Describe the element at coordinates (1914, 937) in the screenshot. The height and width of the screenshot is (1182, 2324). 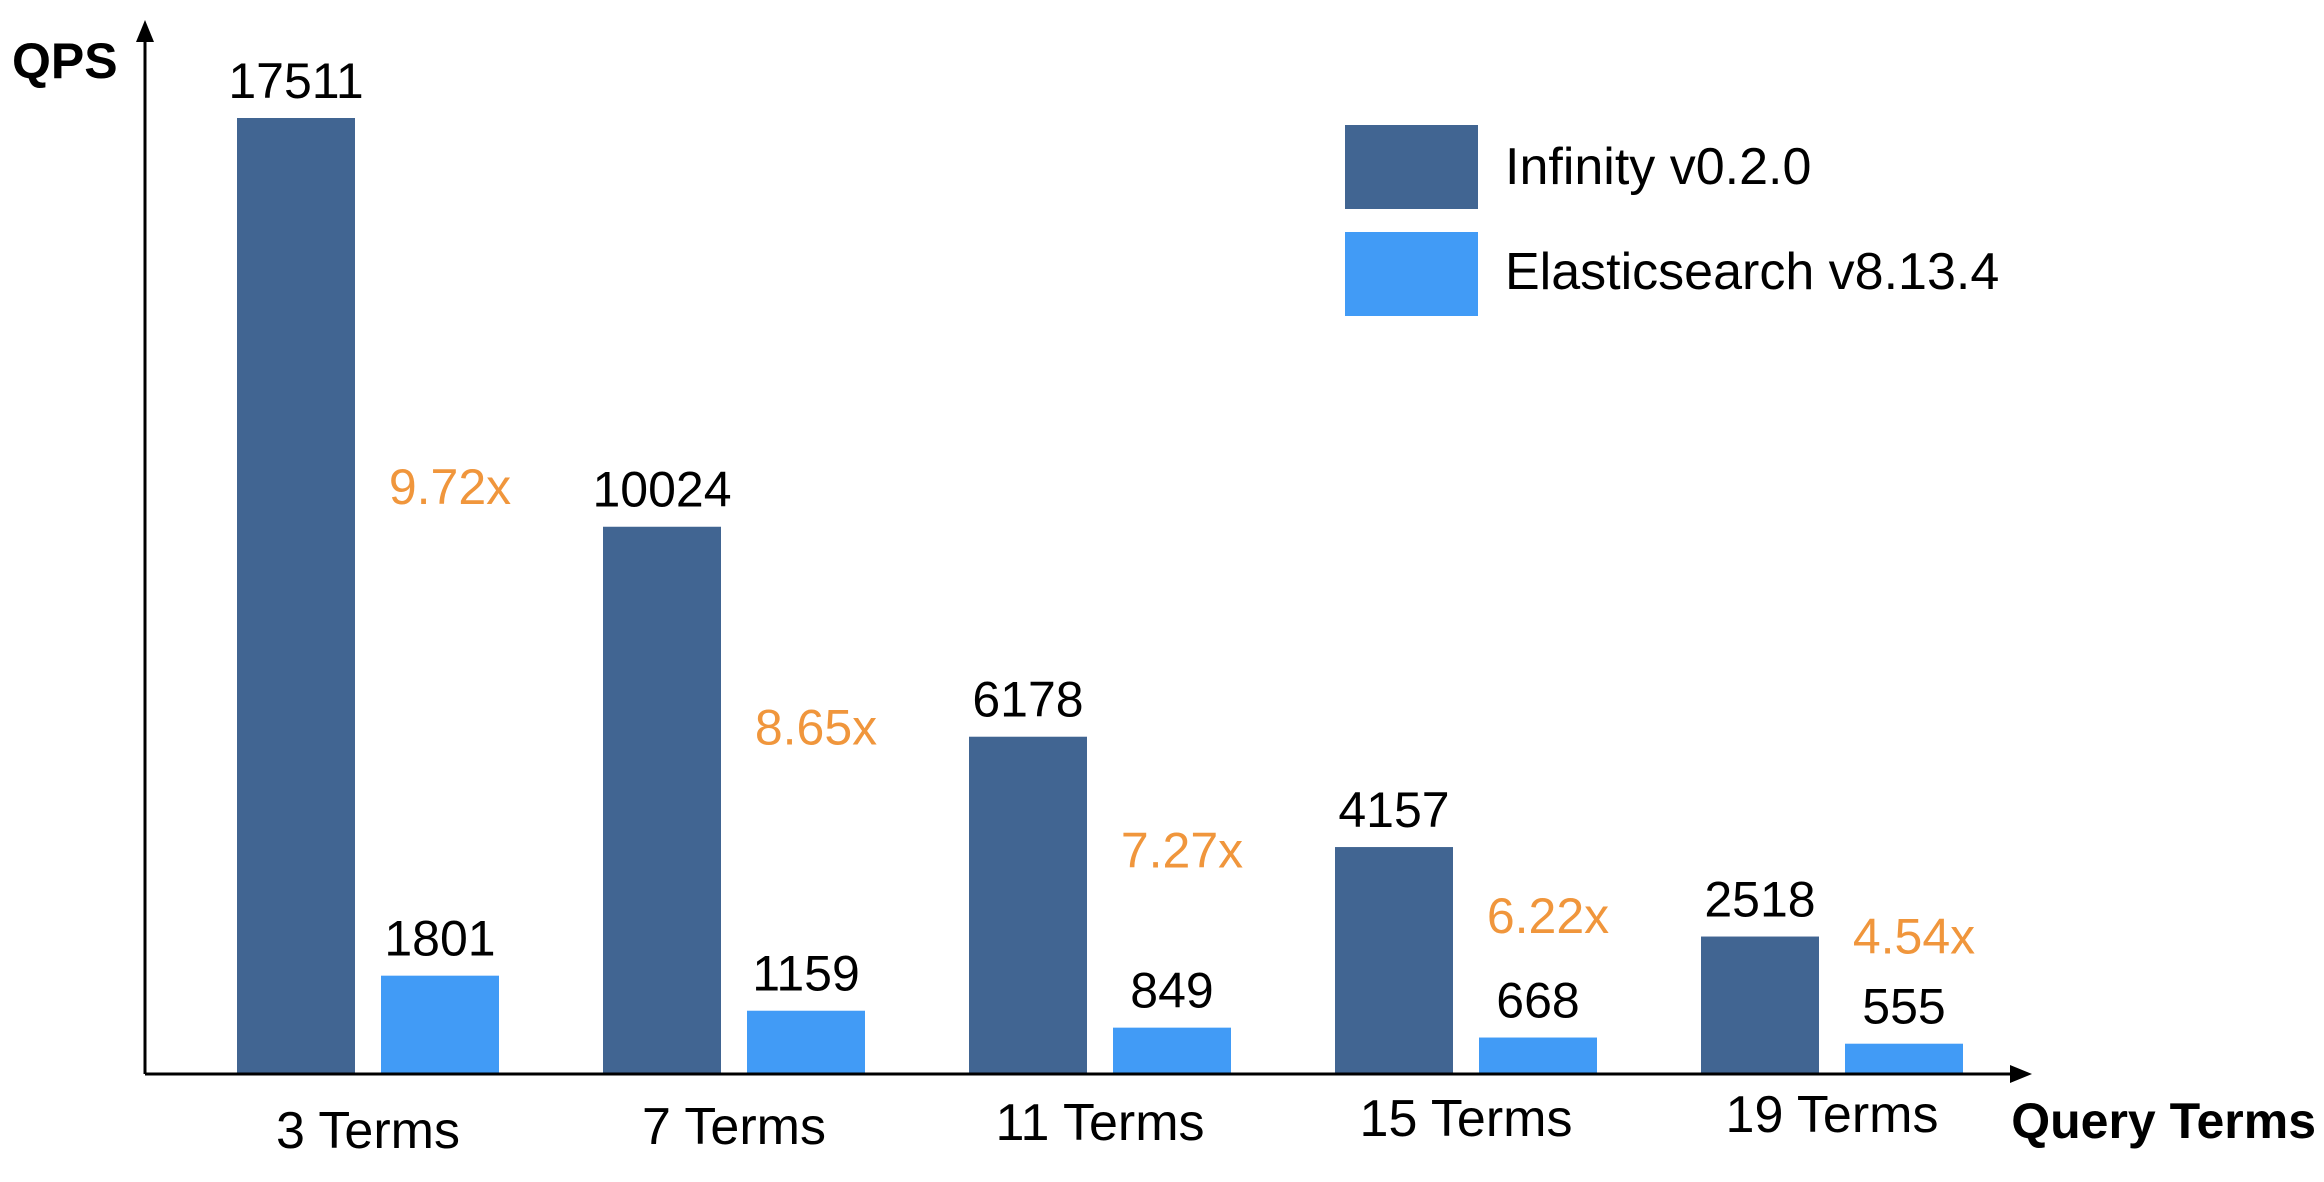
I see `speedup-annotation-19-terms: 4.54x` at that location.